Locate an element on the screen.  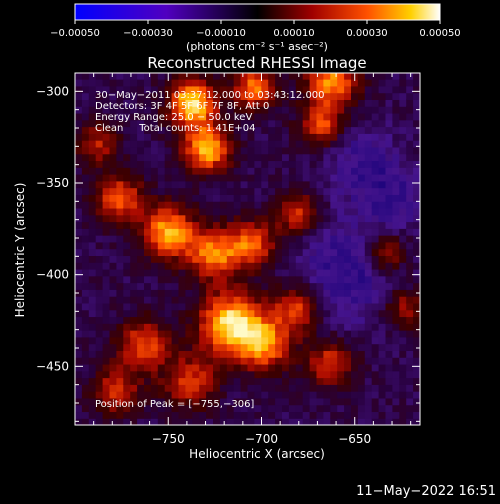
y-tick-label: −350 is located at coordinates (52, 183).